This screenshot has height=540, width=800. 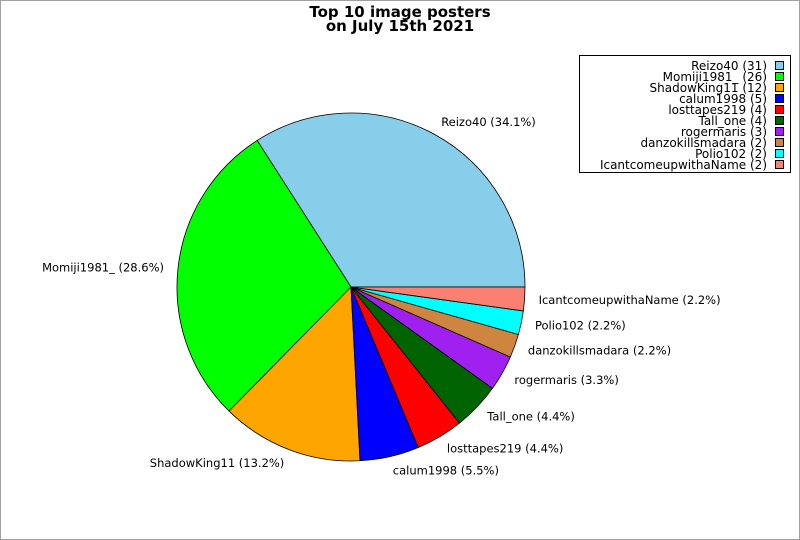 What do you see at coordinates (505, 449) in the screenshot?
I see `slice-label-losttapes219: losttapes219 (4.4%)` at bounding box center [505, 449].